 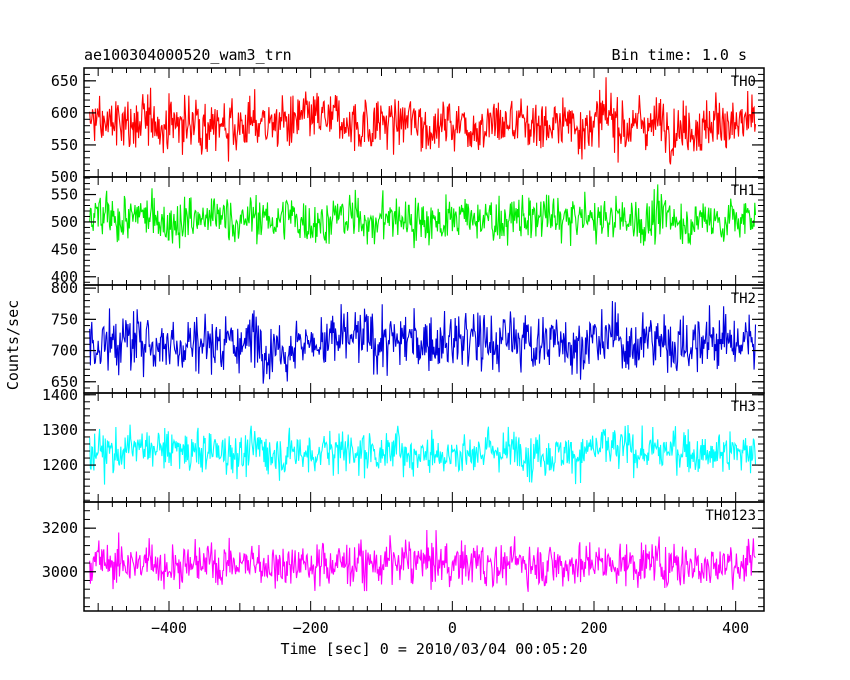 I want to click on chart-title: ae100304000520_wam3_trn, so click(x=188, y=55).